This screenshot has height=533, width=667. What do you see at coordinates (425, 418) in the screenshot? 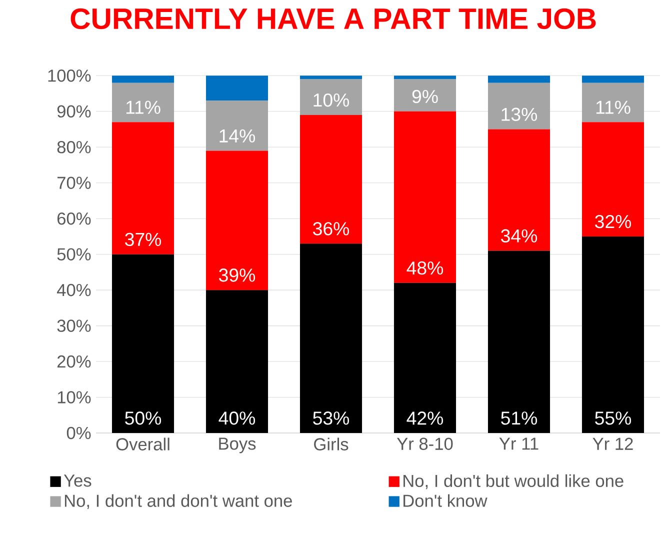
I see `data-label: 42%` at bounding box center [425, 418].